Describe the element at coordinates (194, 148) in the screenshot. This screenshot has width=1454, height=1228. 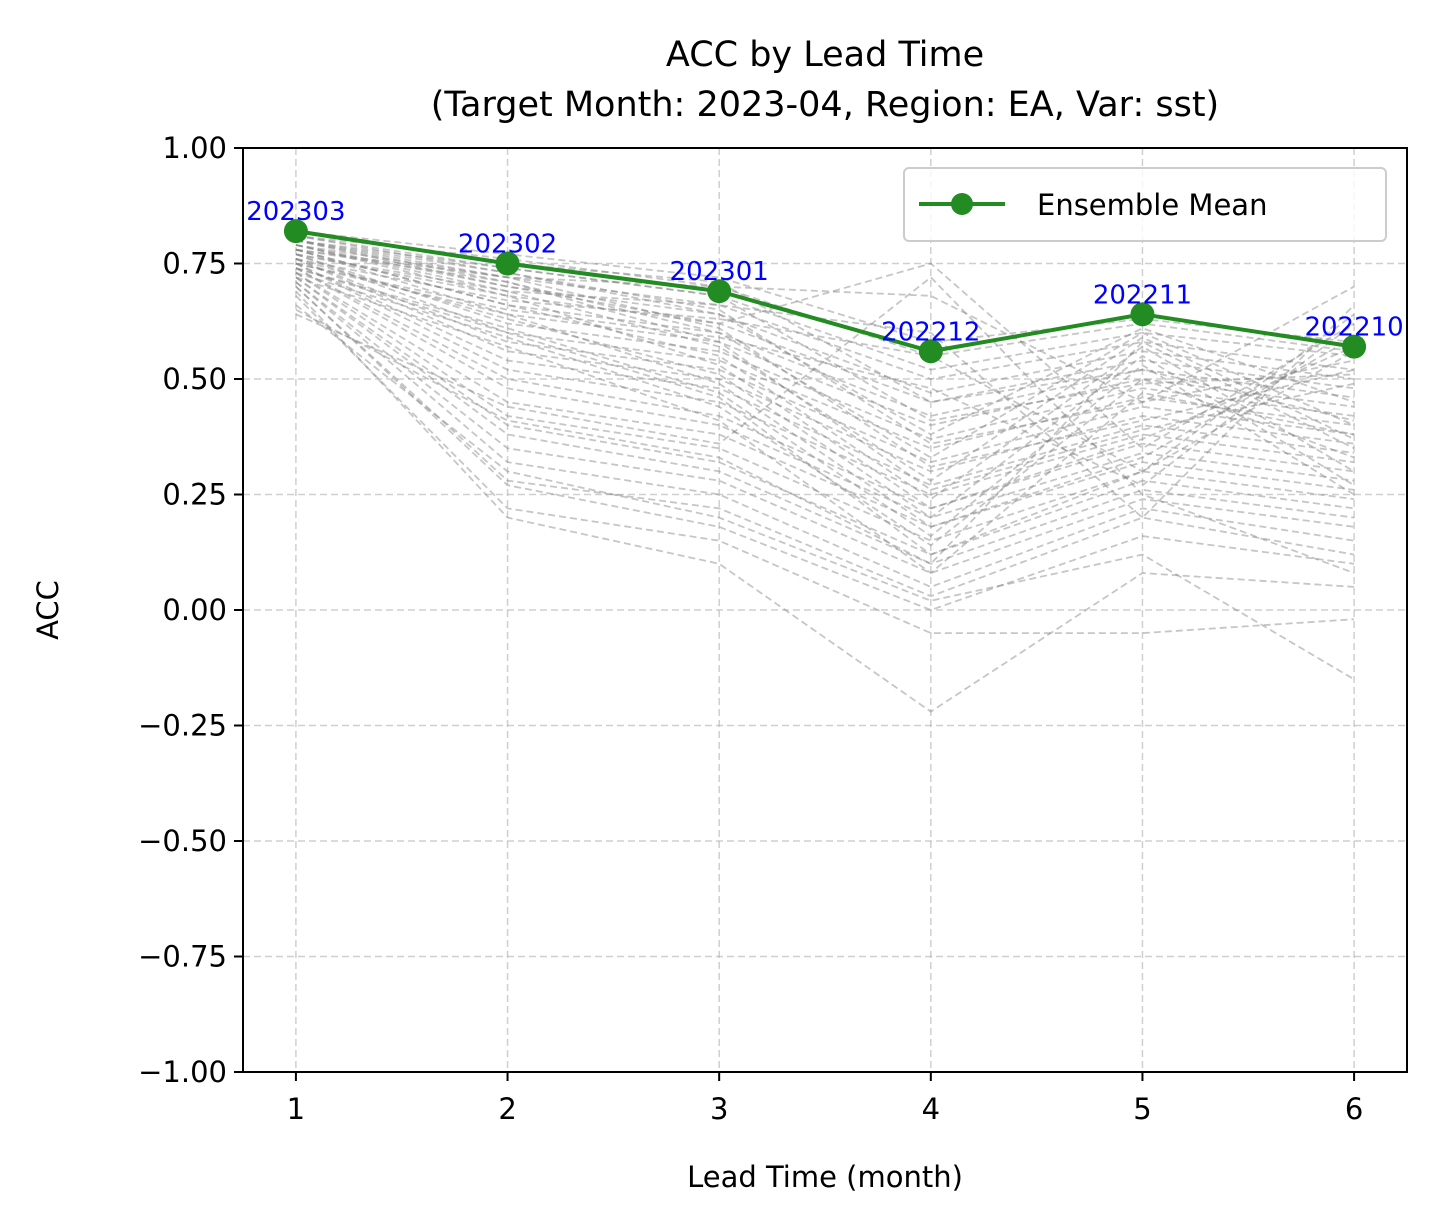
I see `y-tick-label: 1.00` at that location.